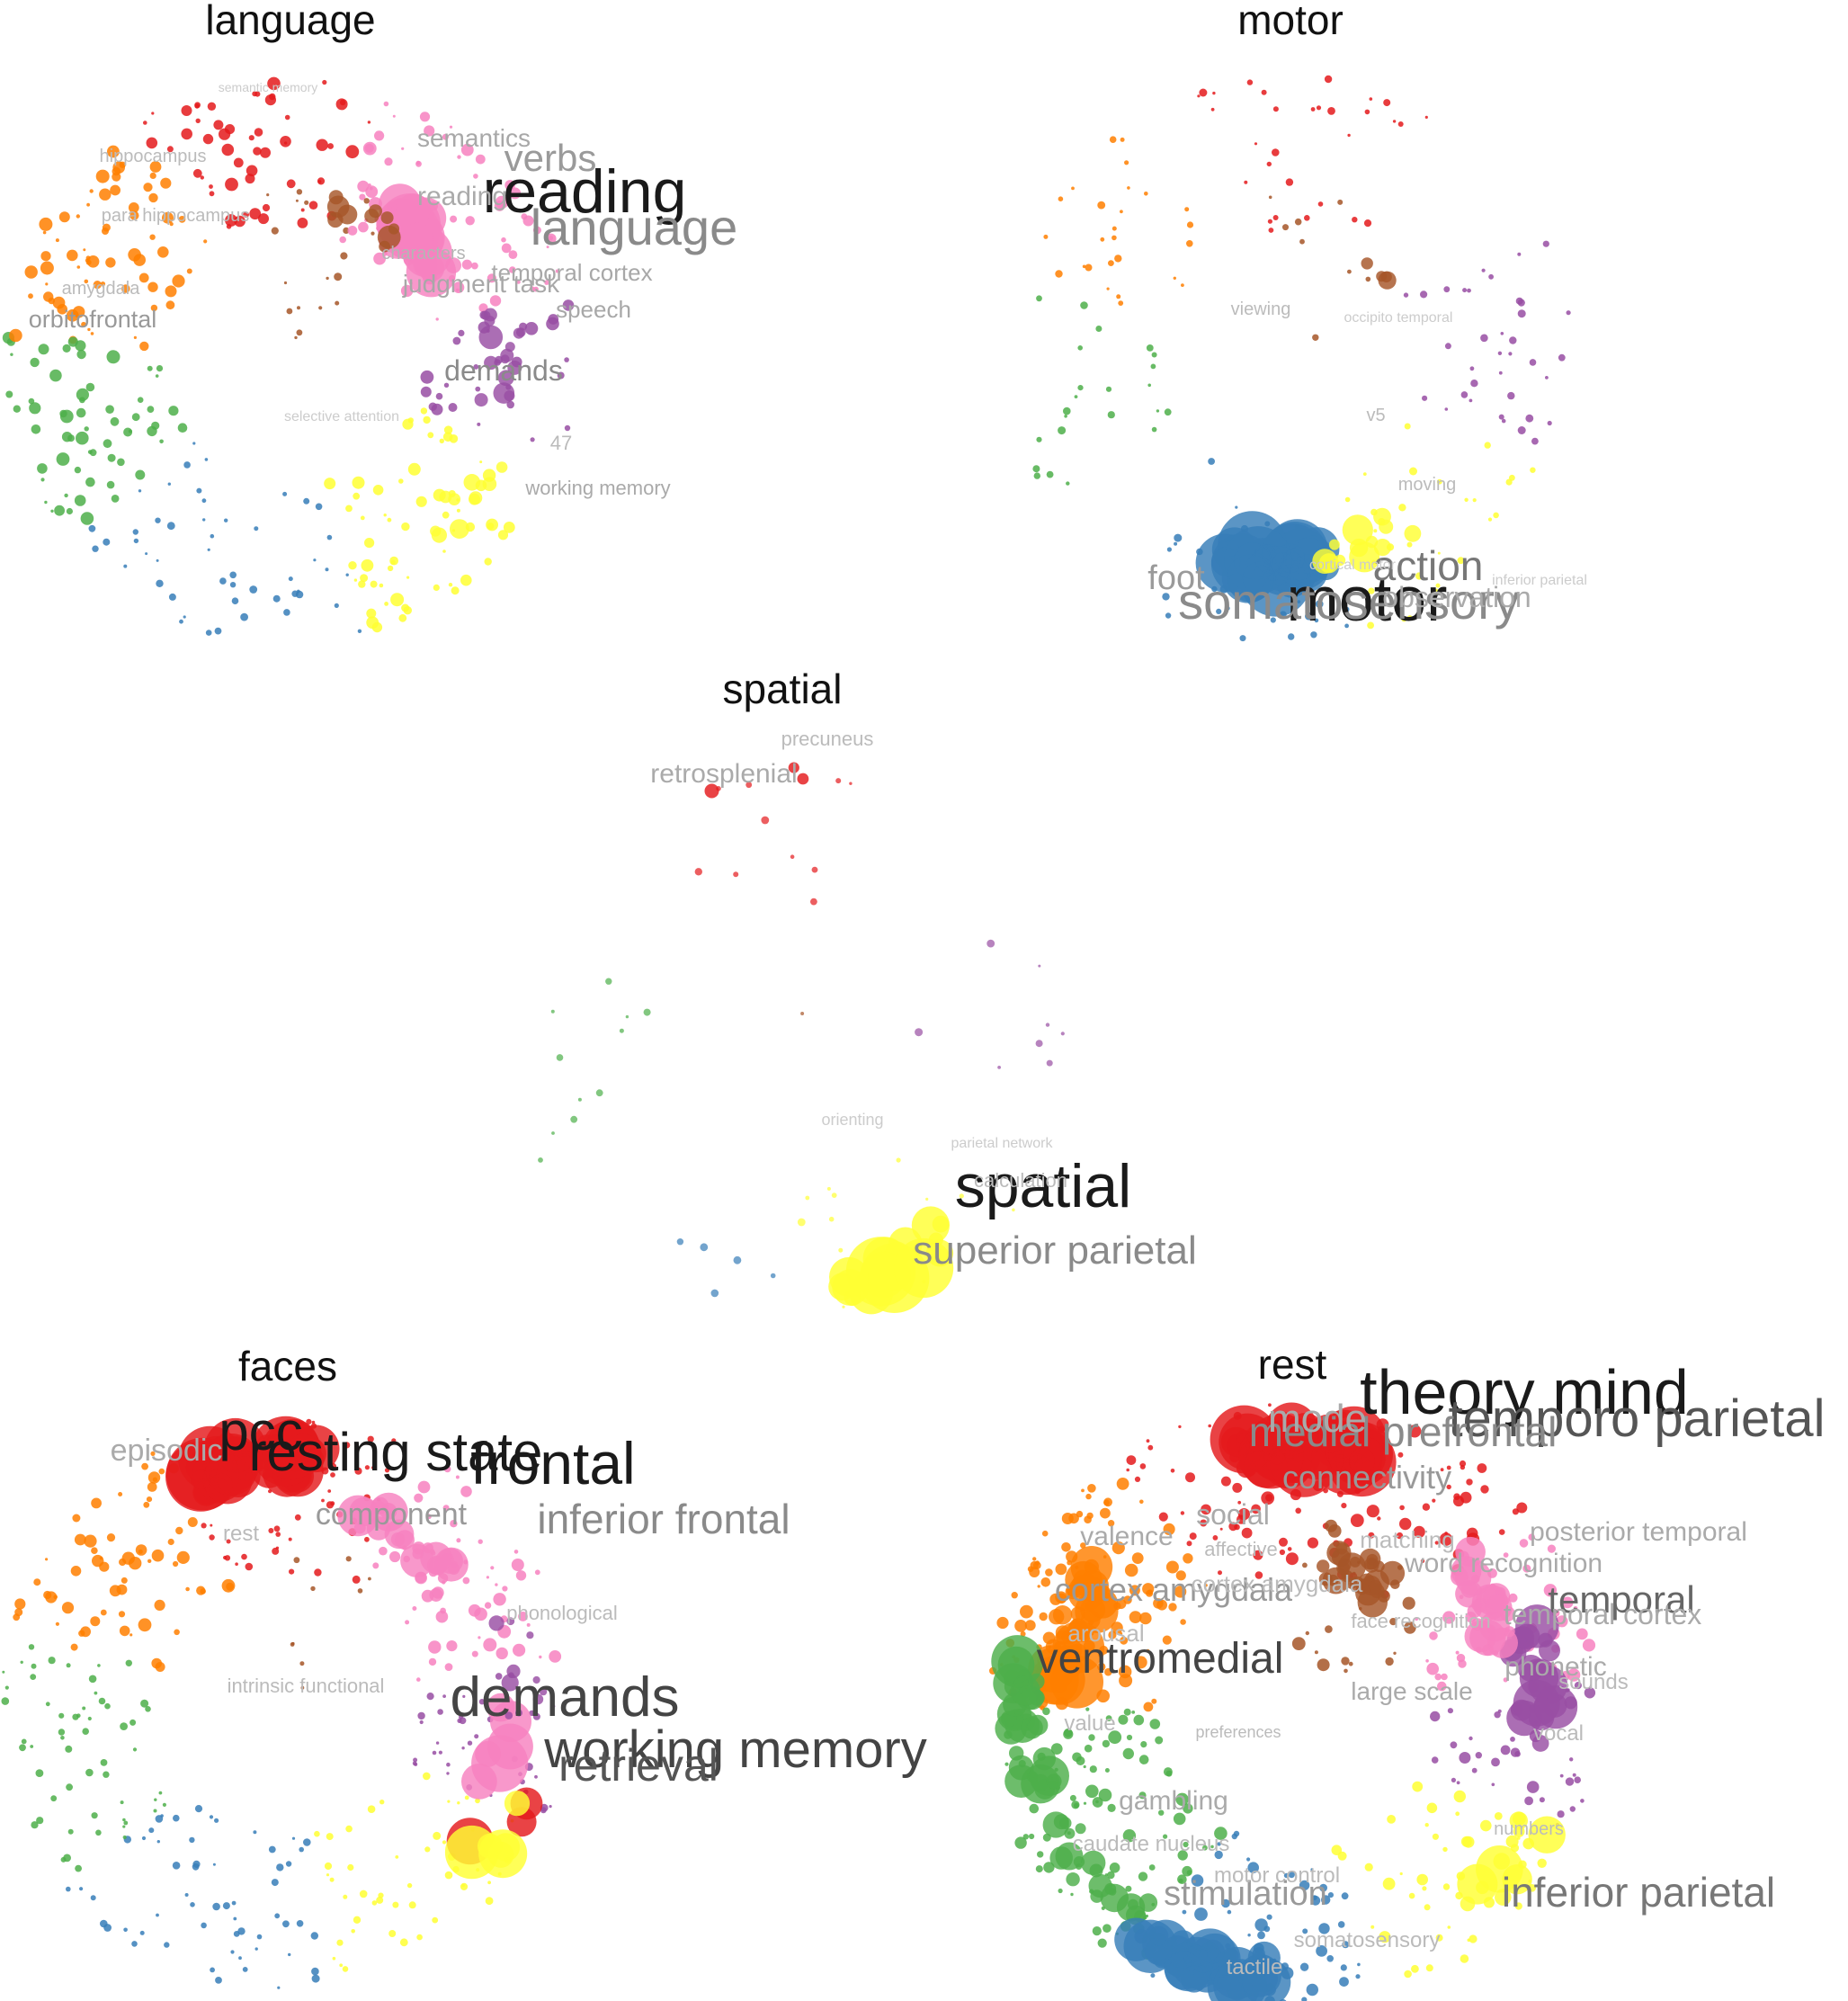  I want to click on term-label: numbers, so click(1529, 1829).